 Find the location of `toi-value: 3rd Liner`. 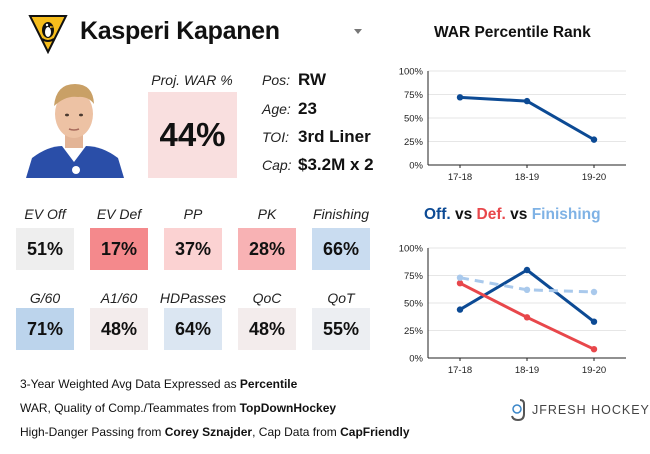

toi-value: 3rd Liner is located at coordinates (334, 136).